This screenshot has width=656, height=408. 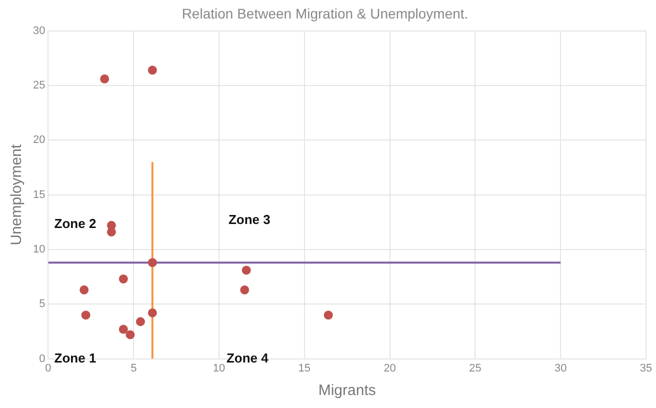 What do you see at coordinates (42, 358) in the screenshot?
I see `y-tick-label: 0` at bounding box center [42, 358].